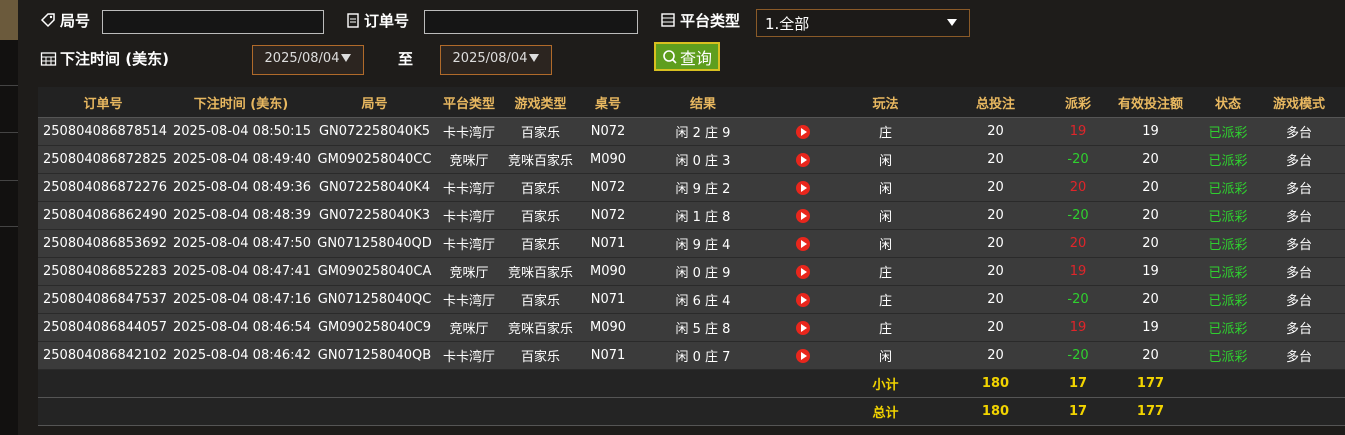 This screenshot has width=1345, height=435. What do you see at coordinates (863, 23) in the screenshot?
I see `platform-select: 1.全部` at bounding box center [863, 23].